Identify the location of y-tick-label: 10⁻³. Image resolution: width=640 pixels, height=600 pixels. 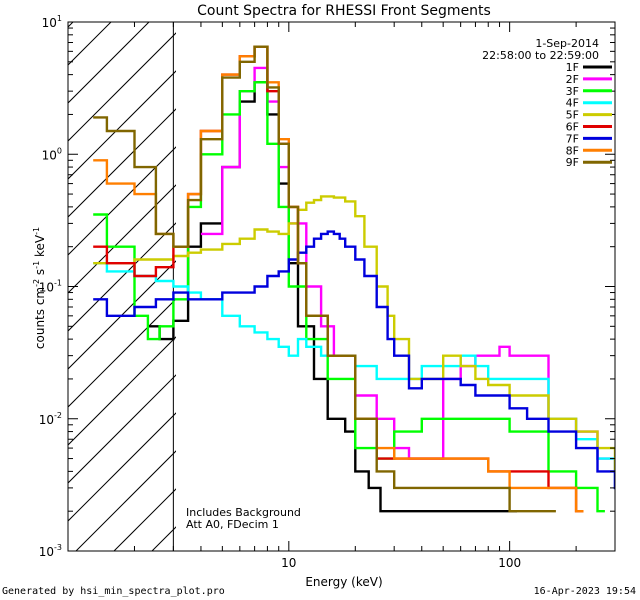
(50, 551).